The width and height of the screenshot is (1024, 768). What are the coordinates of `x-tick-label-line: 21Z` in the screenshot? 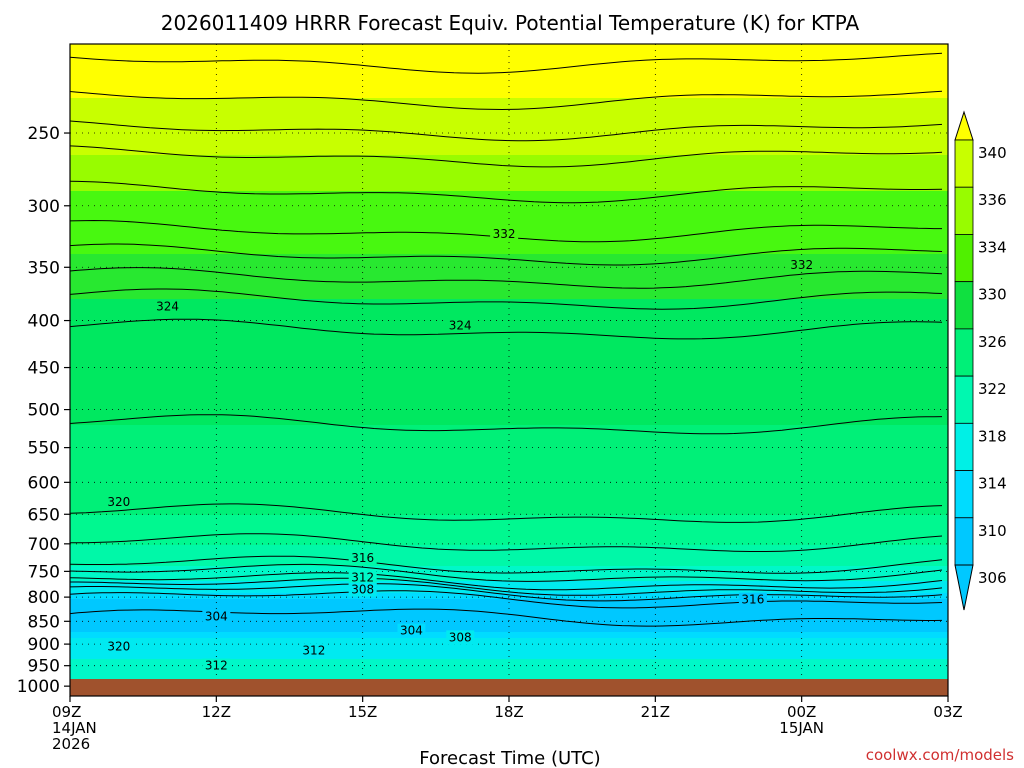 It's located at (655, 712).